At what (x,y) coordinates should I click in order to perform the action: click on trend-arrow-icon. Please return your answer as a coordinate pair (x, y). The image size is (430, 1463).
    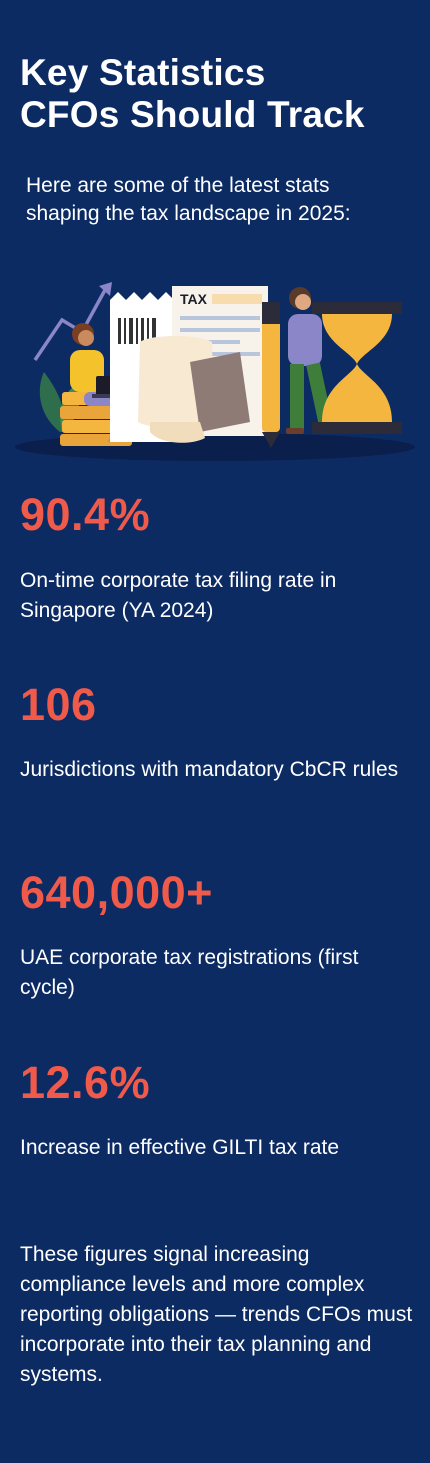
    Looking at the image, I should click on (72, 321).